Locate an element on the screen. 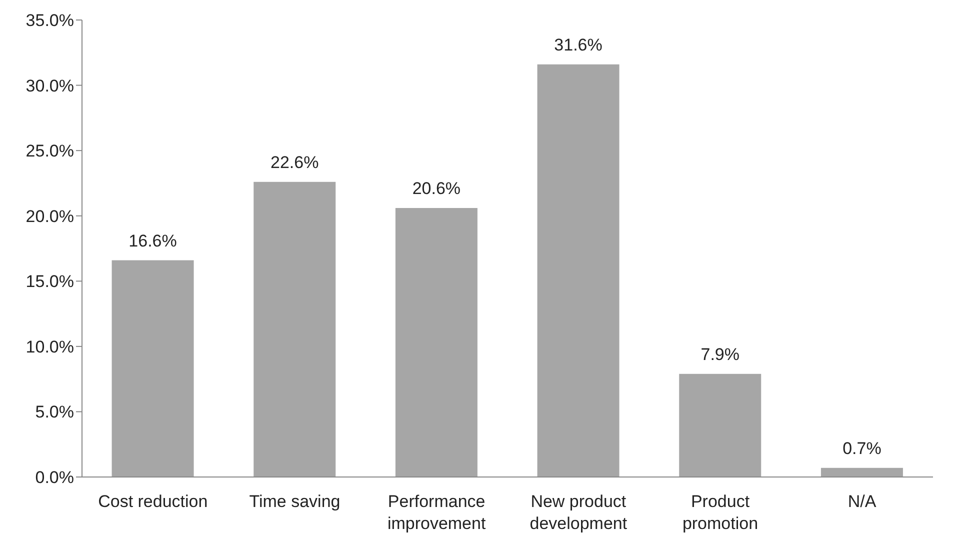 The image size is (953, 545). y-tick-label: 15.0% is located at coordinates (50, 282).